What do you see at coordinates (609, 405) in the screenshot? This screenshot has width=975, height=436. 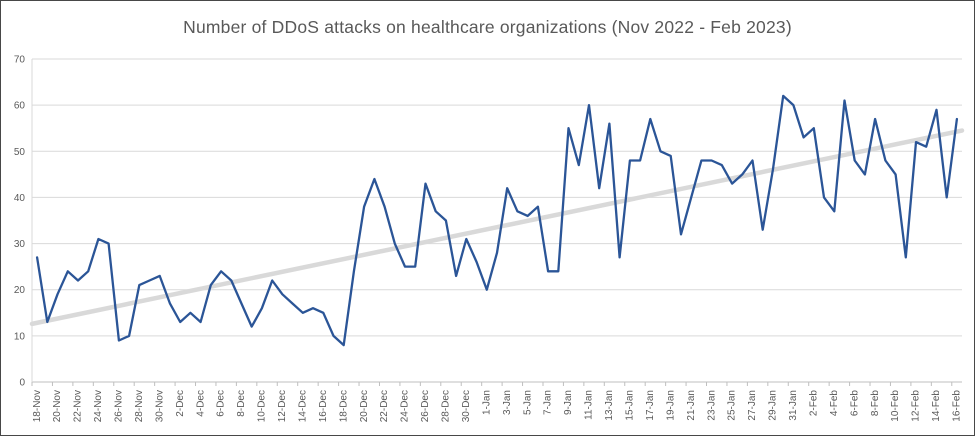 I see `x-tick-label: 13-Jan` at bounding box center [609, 405].